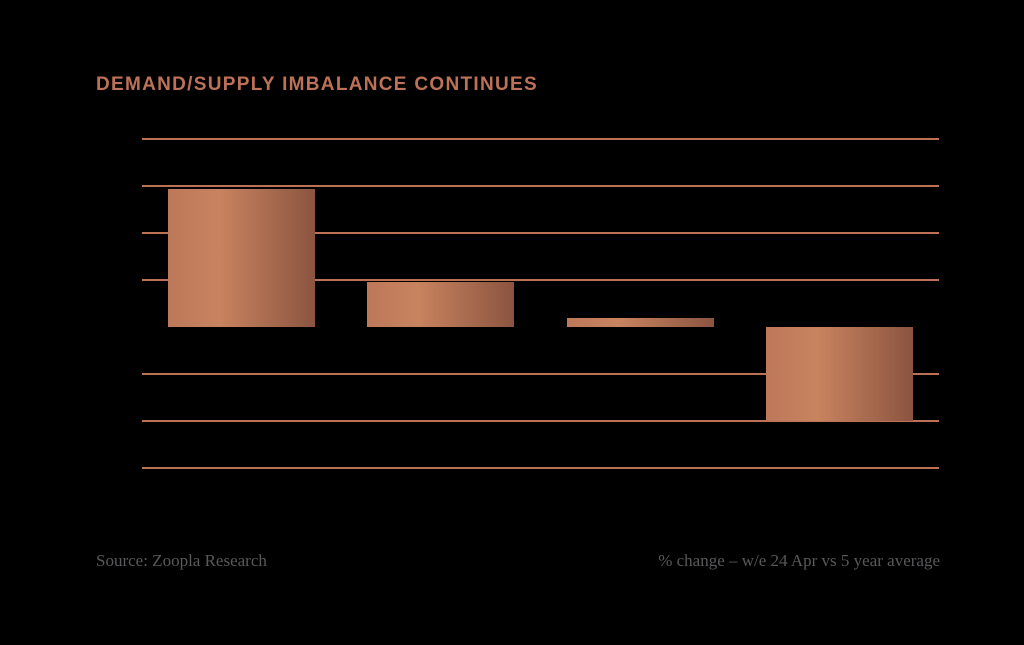 This screenshot has width=1024, height=645. I want to click on chart-title: DEMAND/SUPPLY IMBALANCE CONTINUES, so click(317, 84).